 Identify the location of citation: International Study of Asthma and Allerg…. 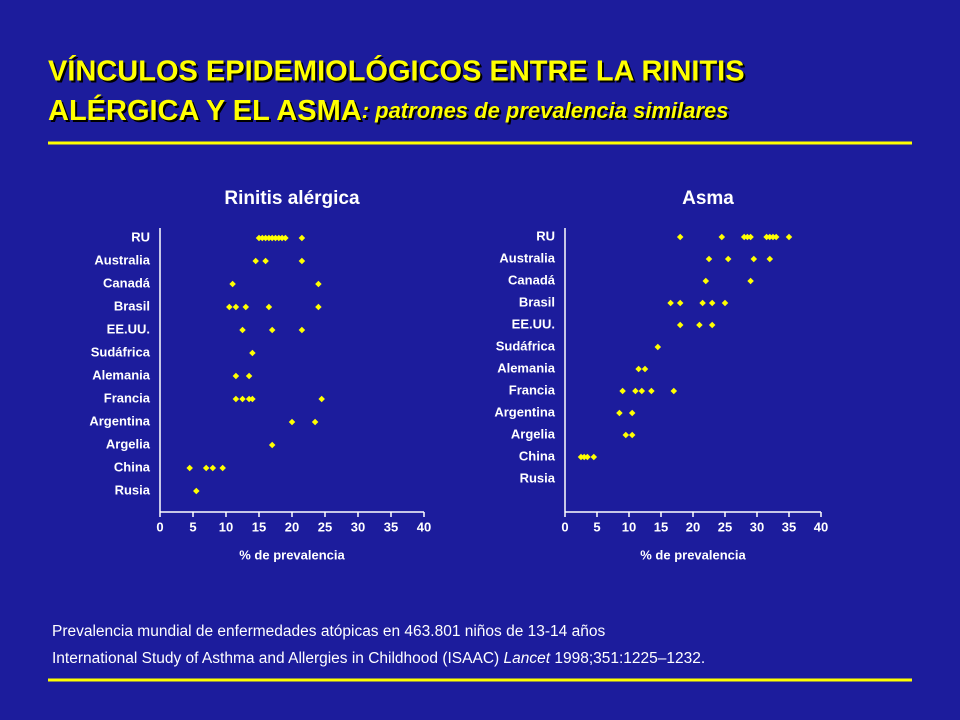
(378, 658).